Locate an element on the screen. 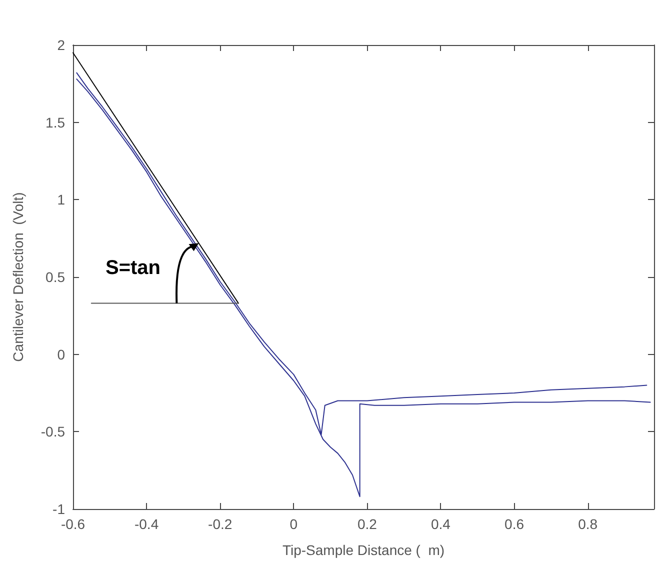 The width and height of the screenshot is (656, 565). y-tick-label: 0 is located at coordinates (61, 354).